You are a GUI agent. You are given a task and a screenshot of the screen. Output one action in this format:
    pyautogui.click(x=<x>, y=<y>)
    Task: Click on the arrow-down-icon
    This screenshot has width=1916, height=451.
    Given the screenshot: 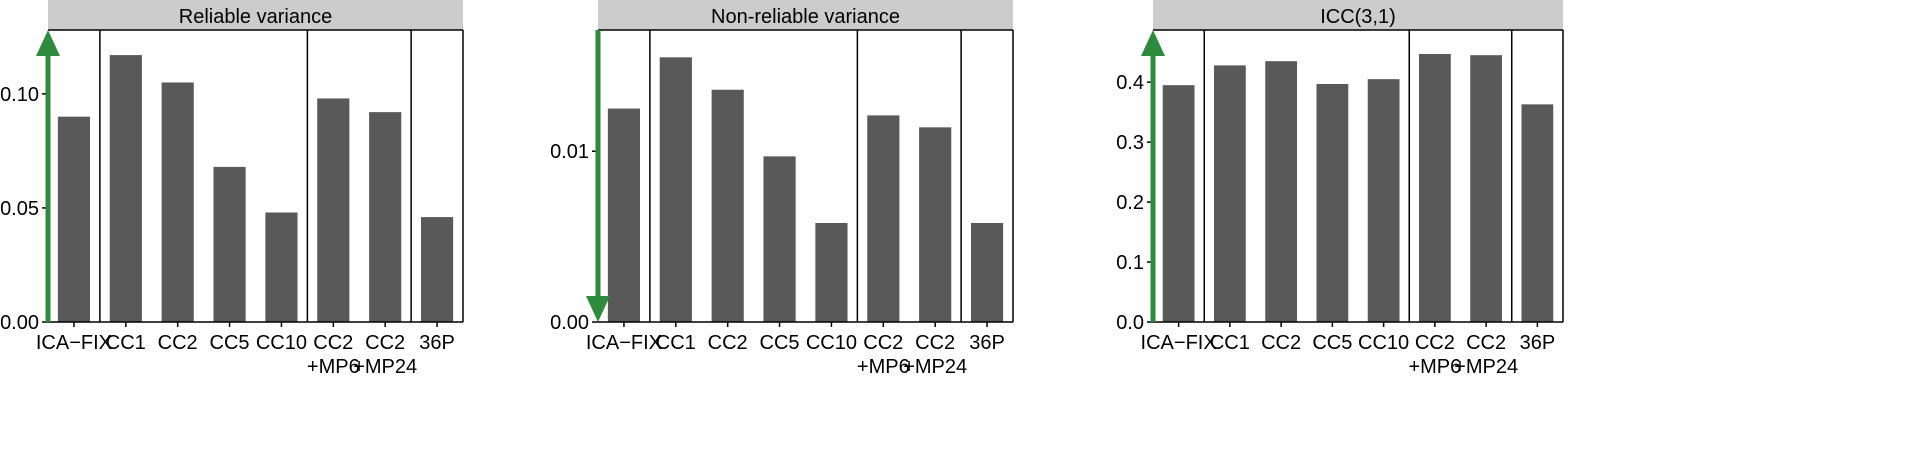 What is the action you would take?
    pyautogui.click(x=598, y=309)
    